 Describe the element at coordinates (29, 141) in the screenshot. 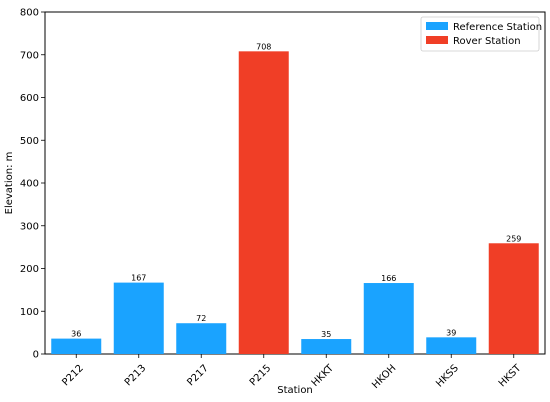

I see `y-tick-label-500: 500` at that location.